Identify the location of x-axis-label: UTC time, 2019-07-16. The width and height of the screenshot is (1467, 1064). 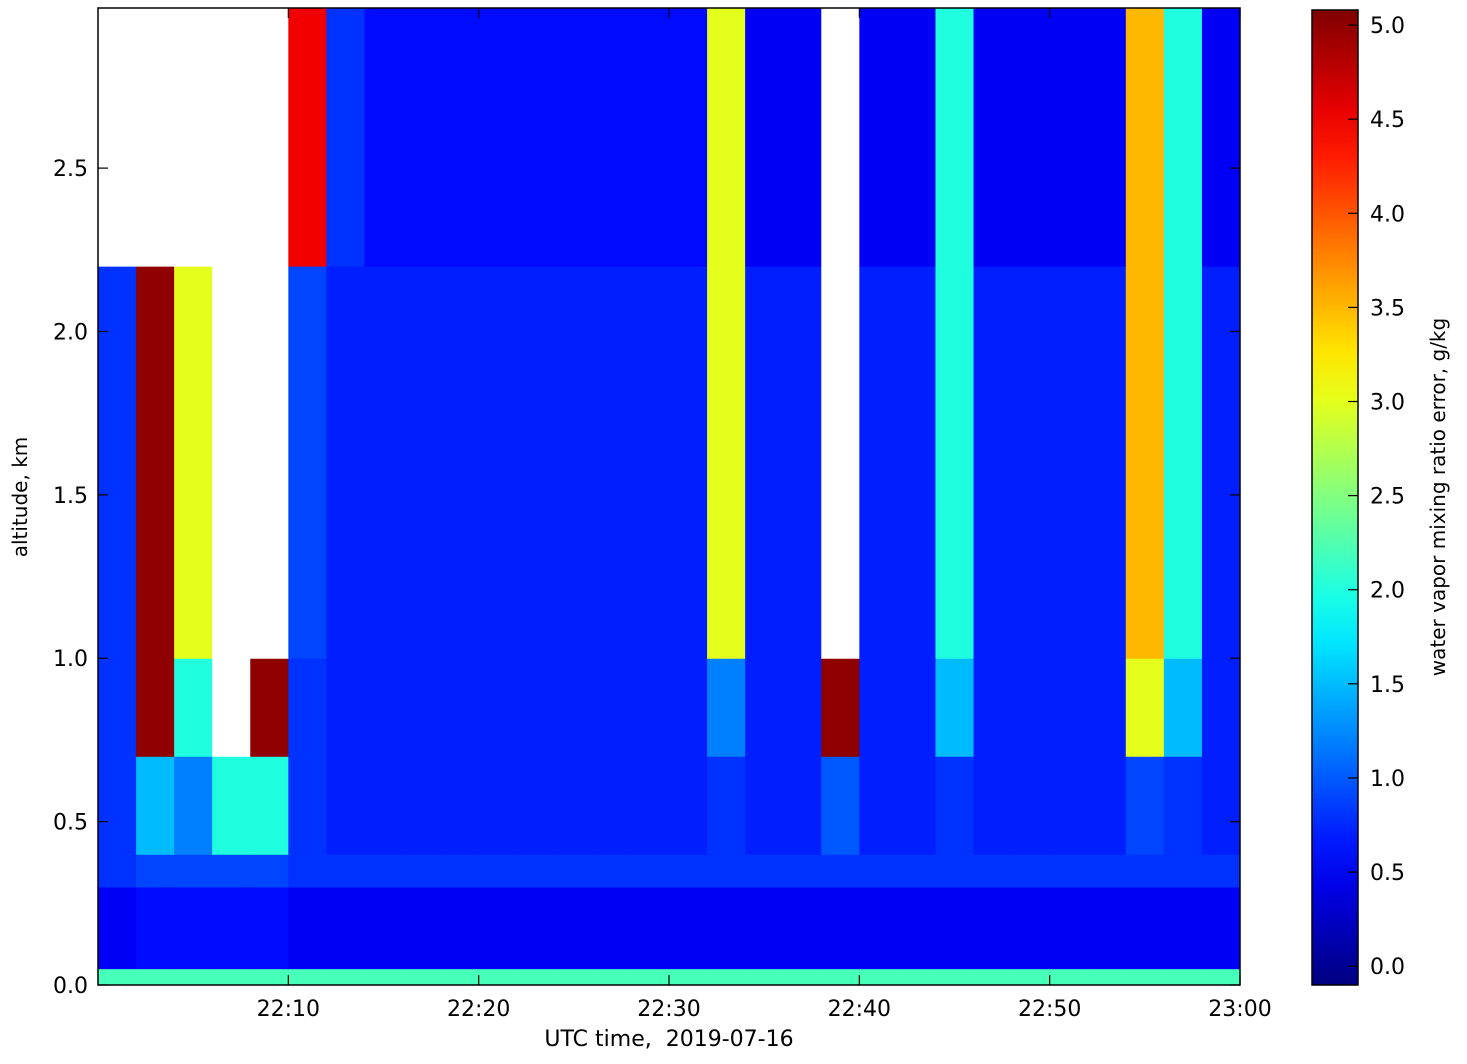
(668, 1039).